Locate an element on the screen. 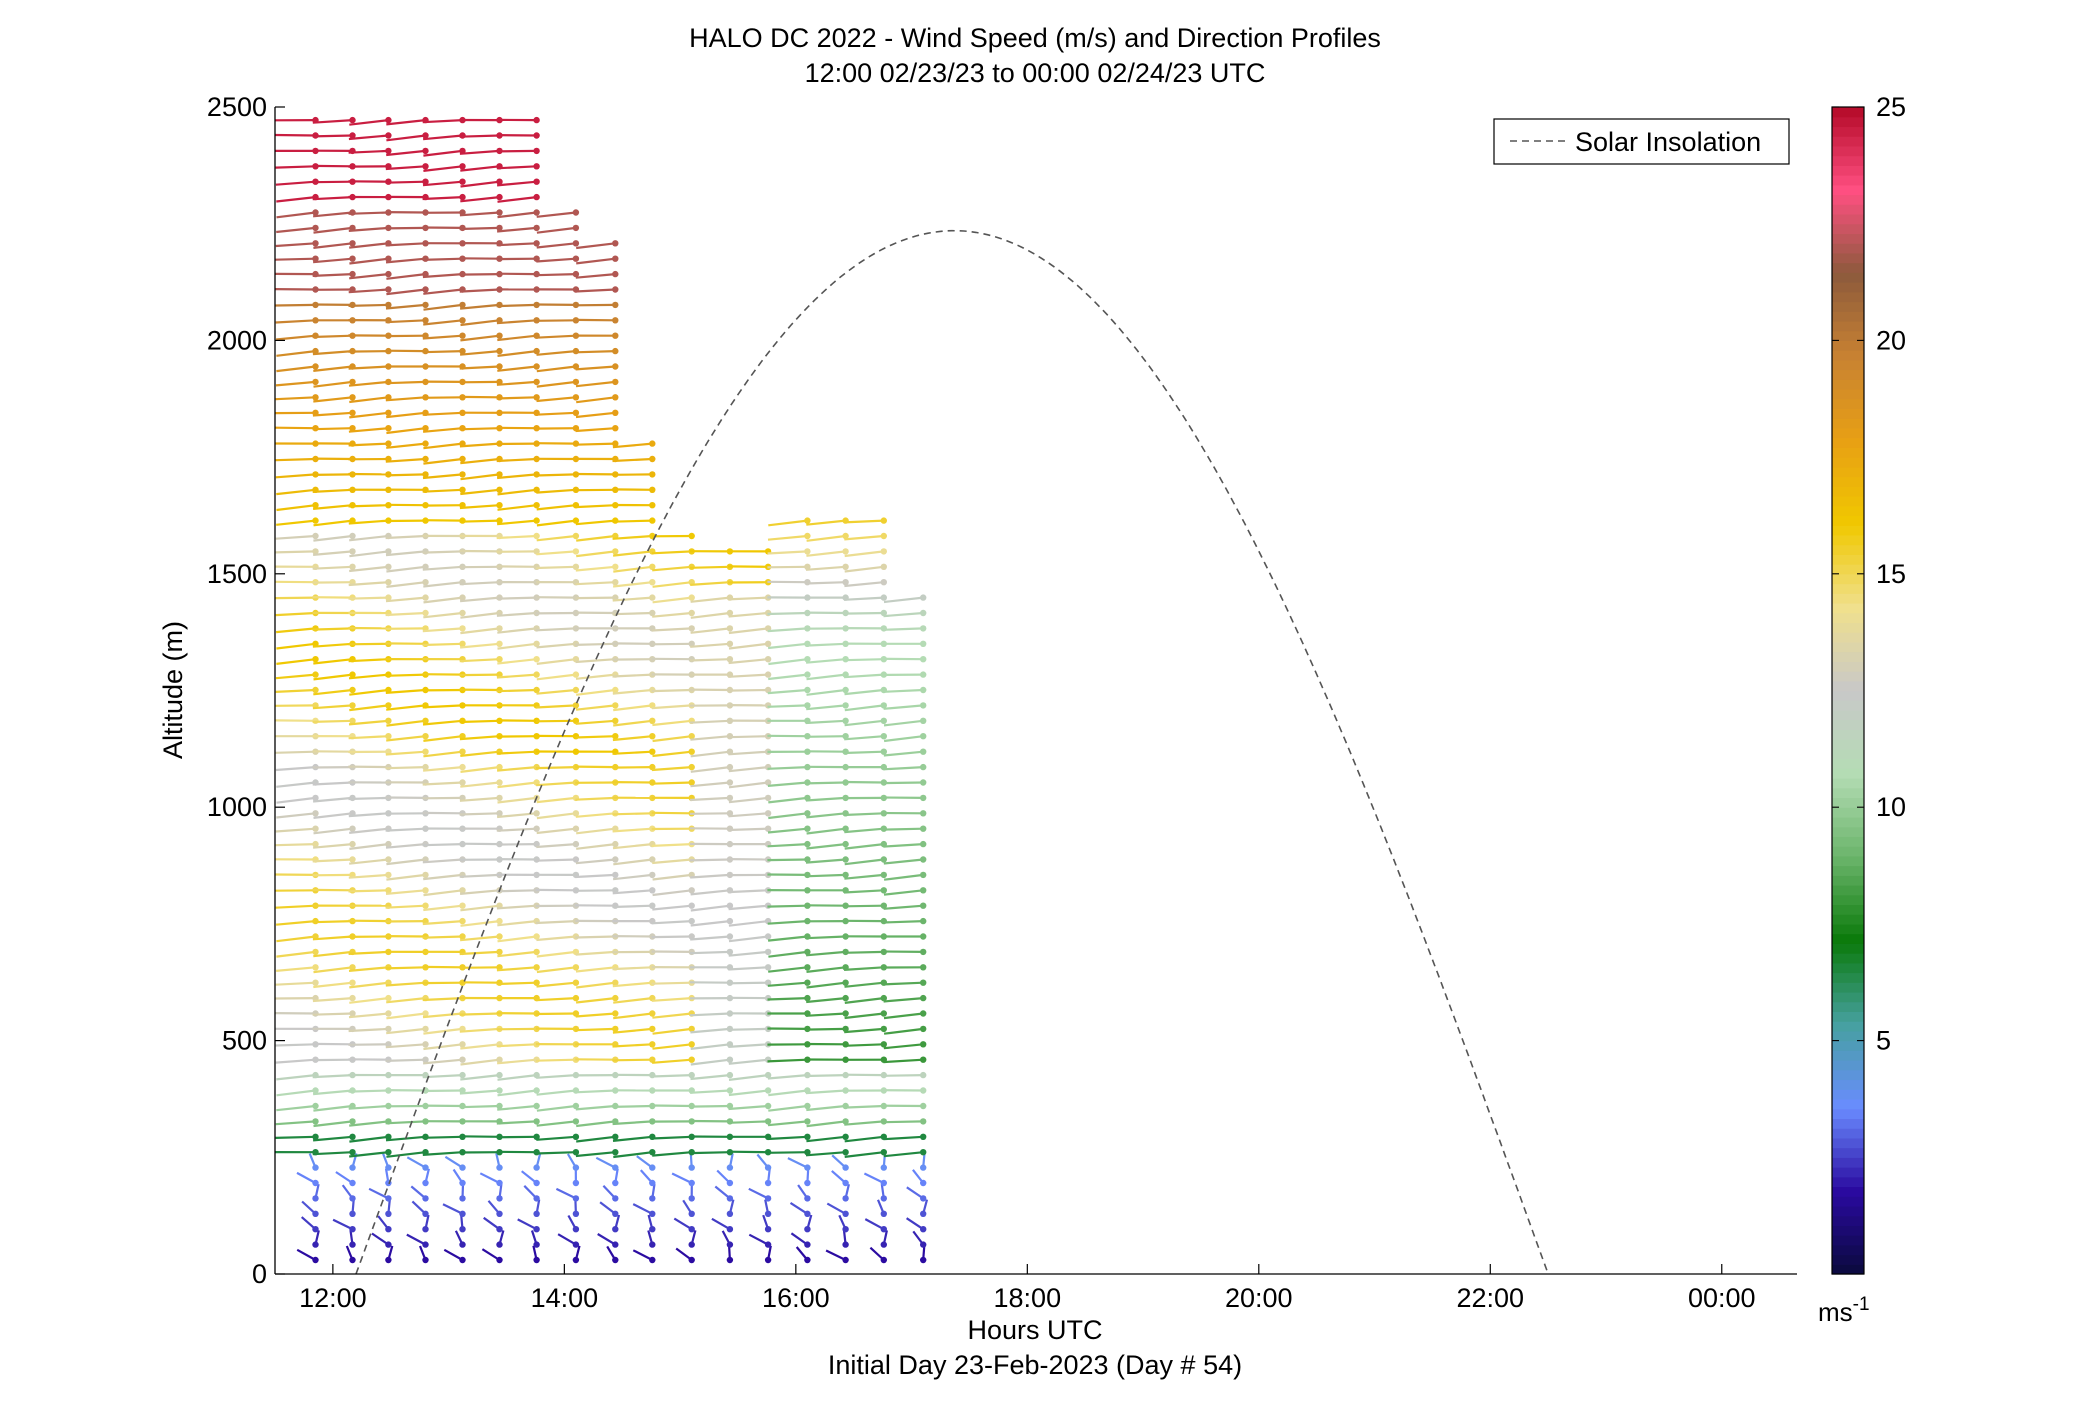 This screenshot has width=2098, height=1425. y-tick-label: 2500 is located at coordinates (237, 107).